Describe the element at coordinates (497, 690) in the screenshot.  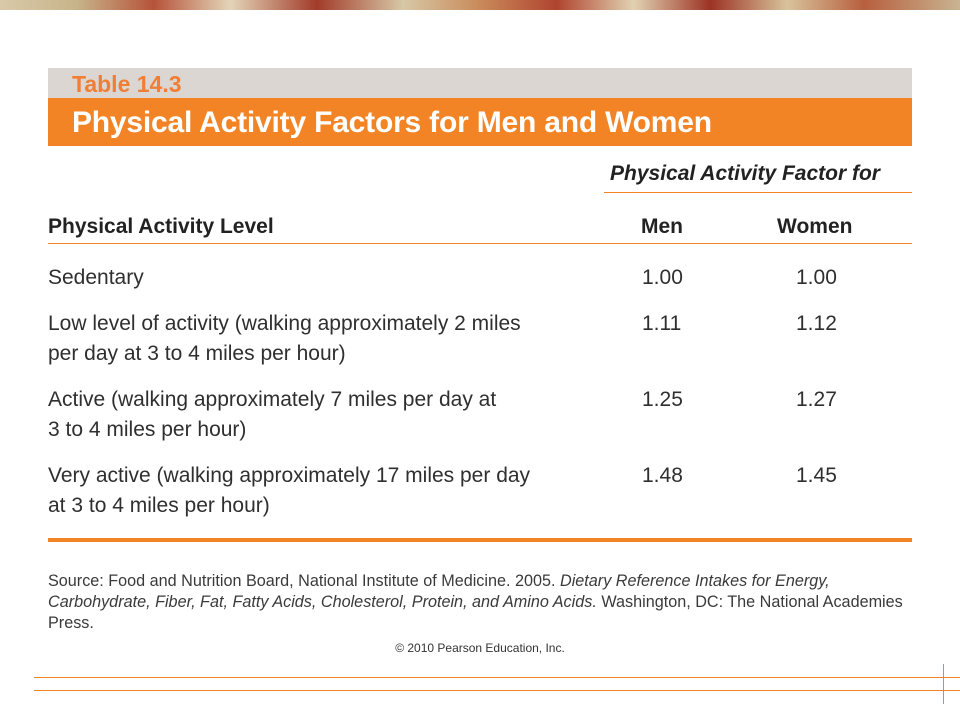
I see `footer-rule-bottom` at that location.